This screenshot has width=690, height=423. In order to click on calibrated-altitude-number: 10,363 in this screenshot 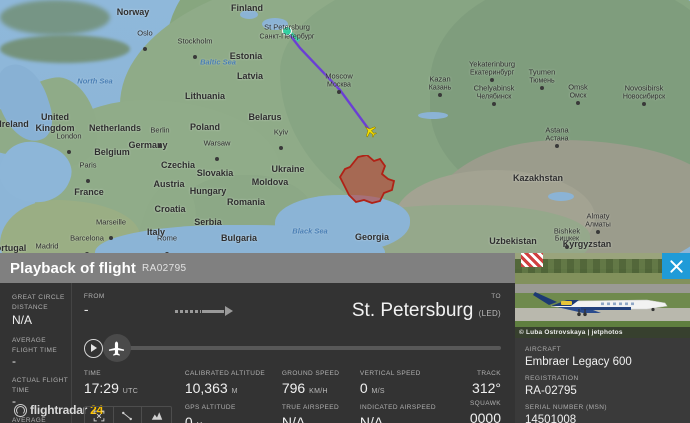, I will do `click(206, 388)`.